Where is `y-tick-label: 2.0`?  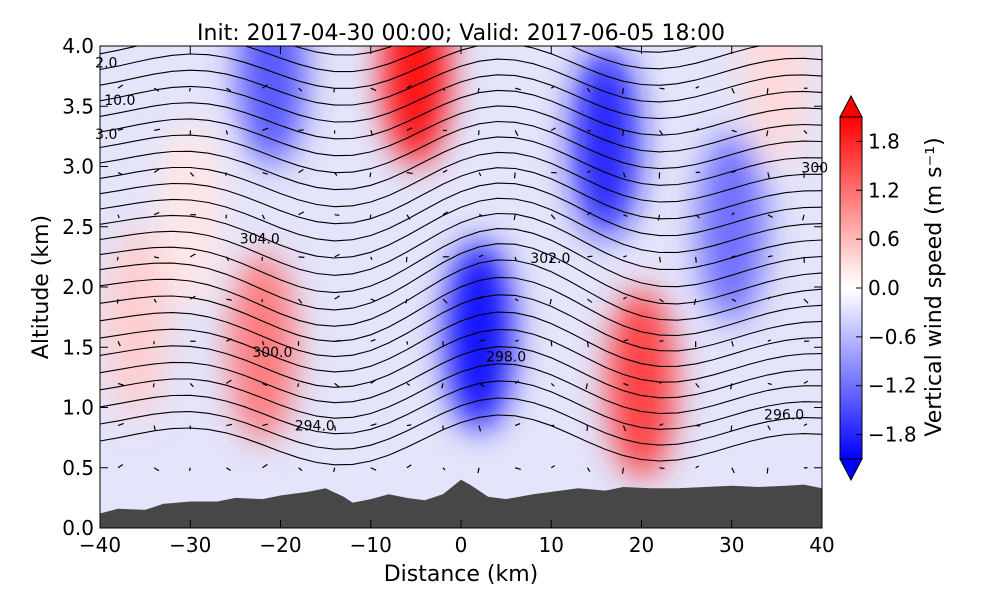
y-tick-label: 2.0 is located at coordinates (78, 287).